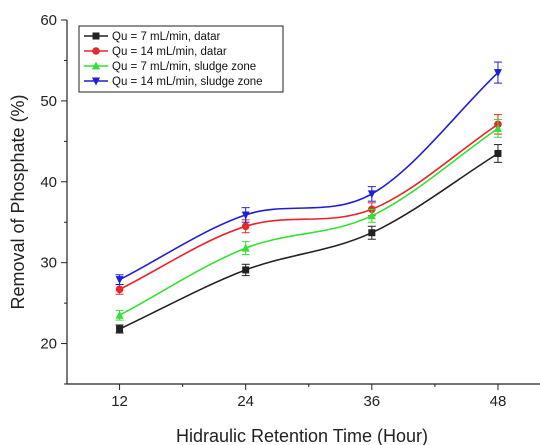 The height and width of the screenshot is (445, 540). I want to click on x-tick-label: 24, so click(245, 401).